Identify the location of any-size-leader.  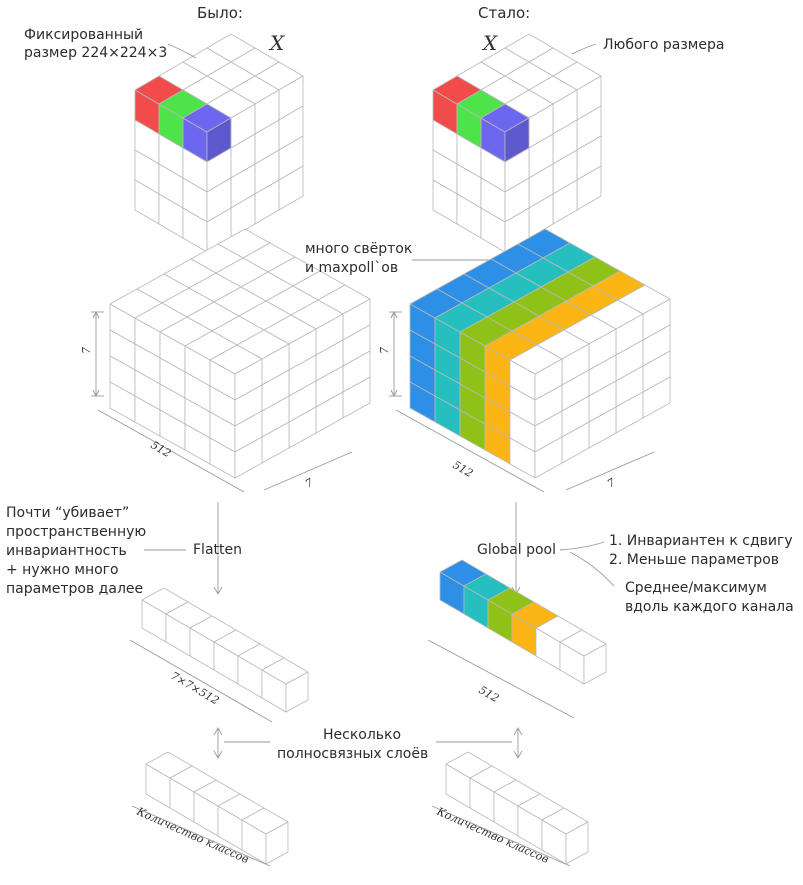
(584, 49).